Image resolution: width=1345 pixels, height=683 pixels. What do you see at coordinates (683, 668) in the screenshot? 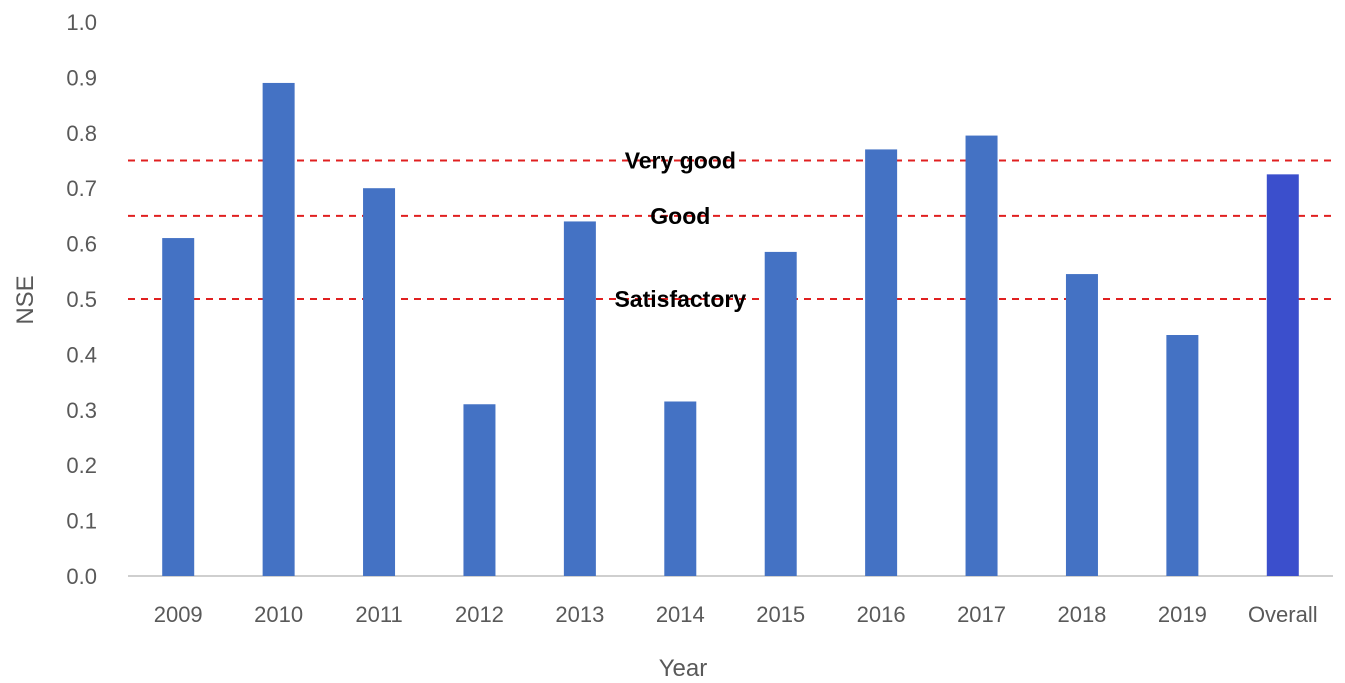
I see `x-axis-title: Year` at bounding box center [683, 668].